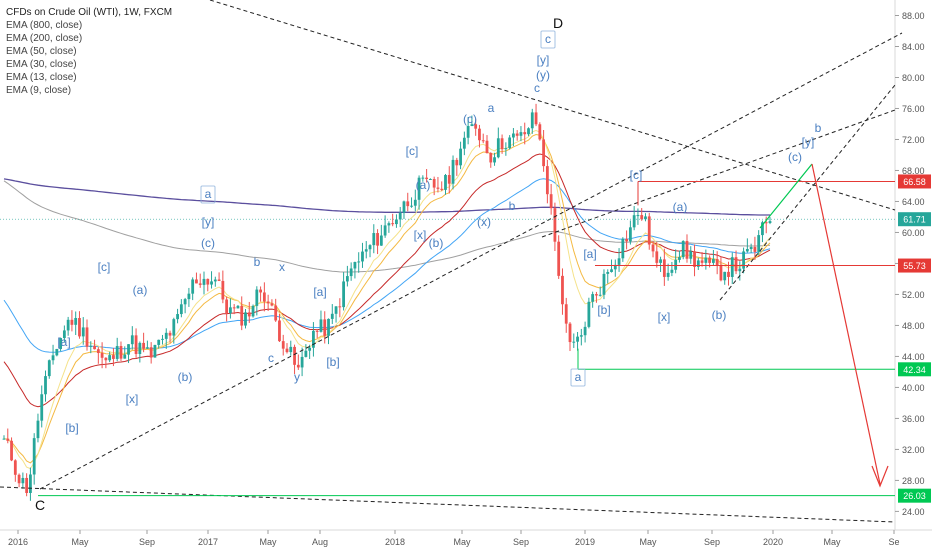  I want to click on projection-up-line, so click(786, 196).